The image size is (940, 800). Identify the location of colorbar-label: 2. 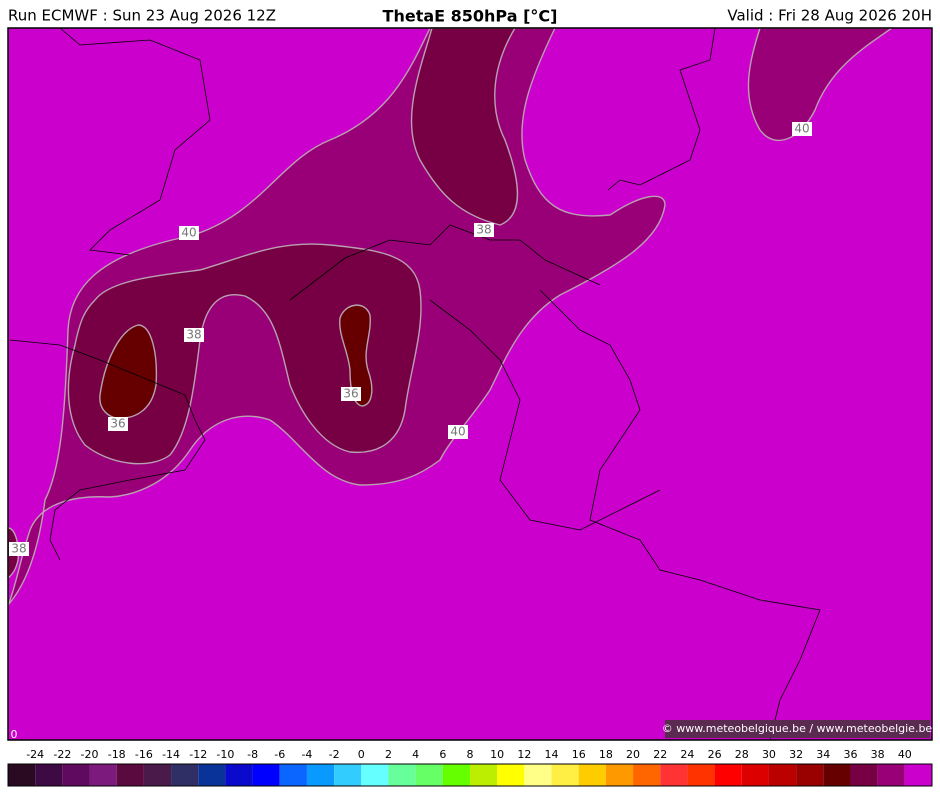
(388, 754).